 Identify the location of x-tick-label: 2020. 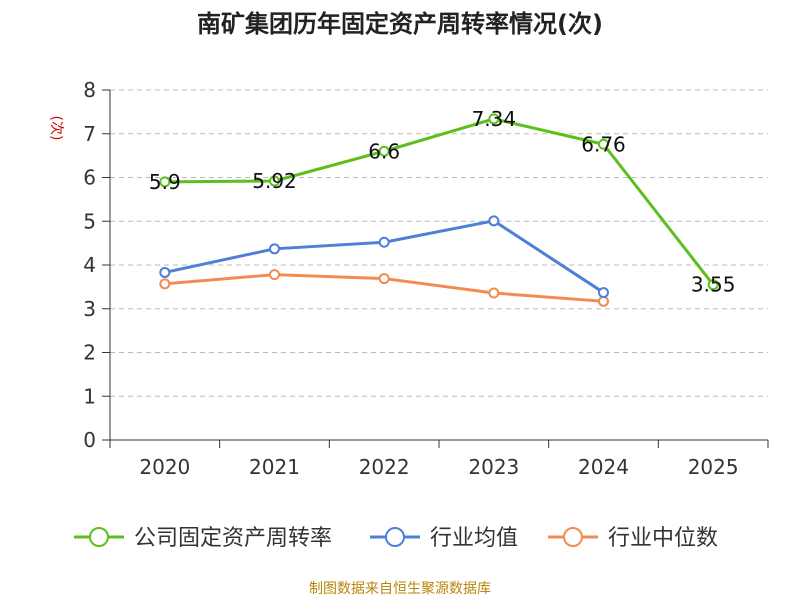
(164, 467).